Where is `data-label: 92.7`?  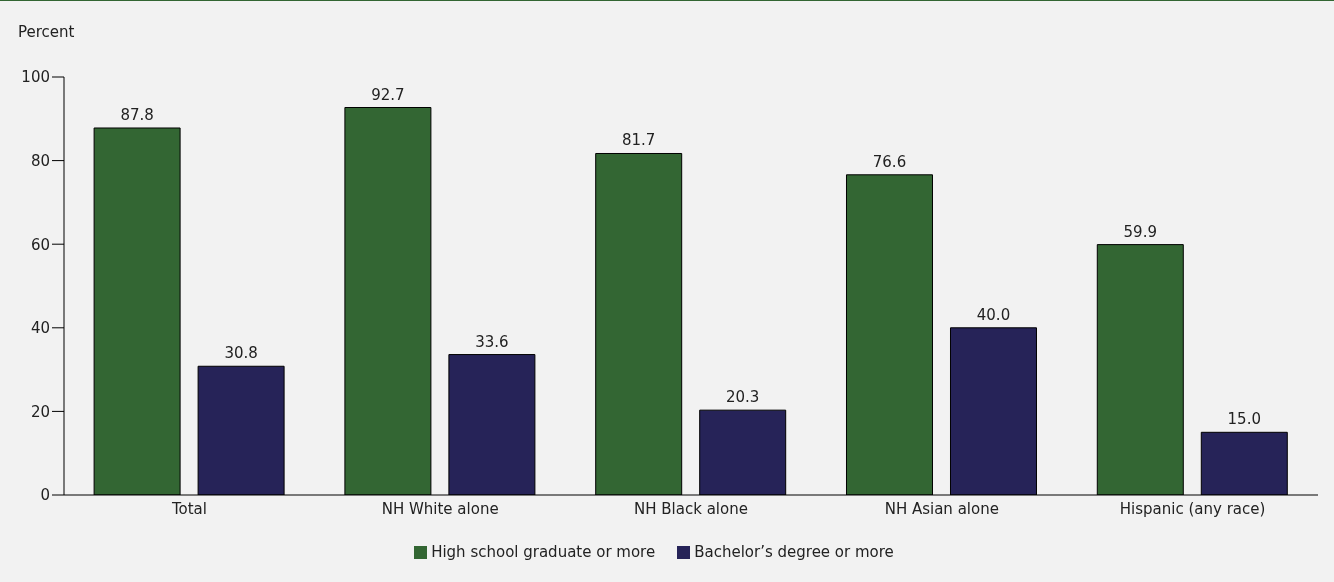
data-label: 92.7 is located at coordinates (388, 94).